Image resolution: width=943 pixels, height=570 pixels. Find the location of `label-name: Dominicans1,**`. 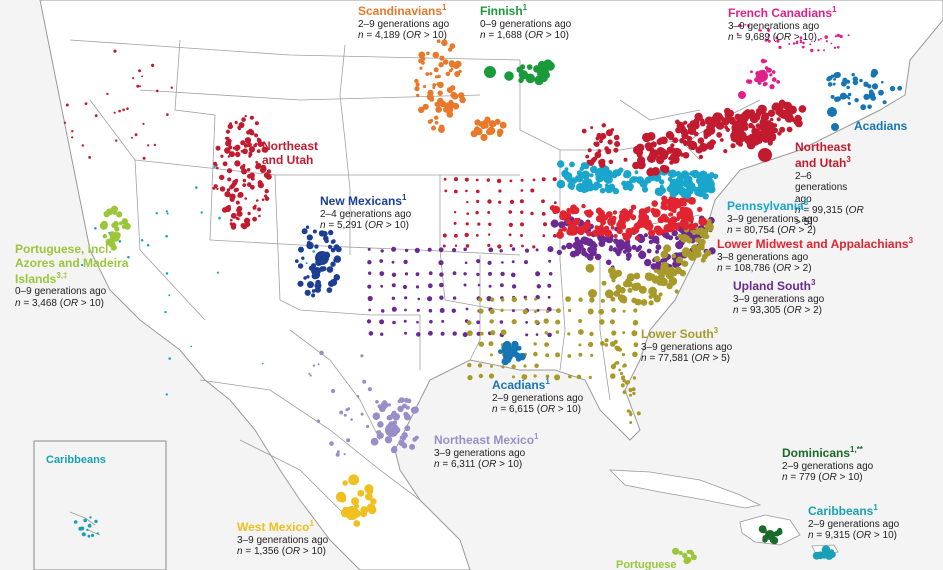

label-name: Dominicans1,** is located at coordinates (827, 453).